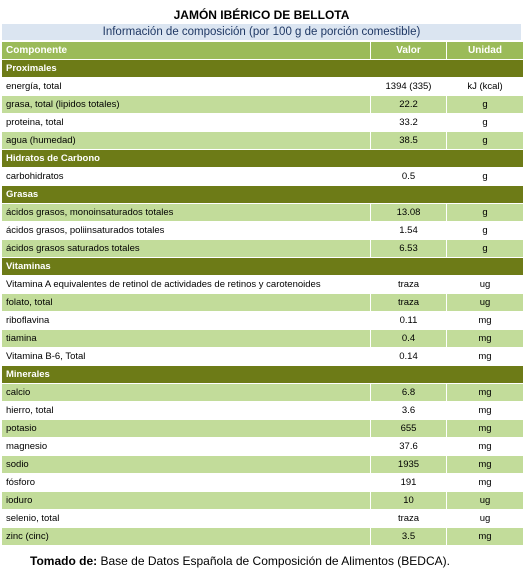 Image resolution: width=523 pixels, height=578 pixels. What do you see at coordinates (408, 428) in the screenshot?
I see `value: 655` at bounding box center [408, 428].